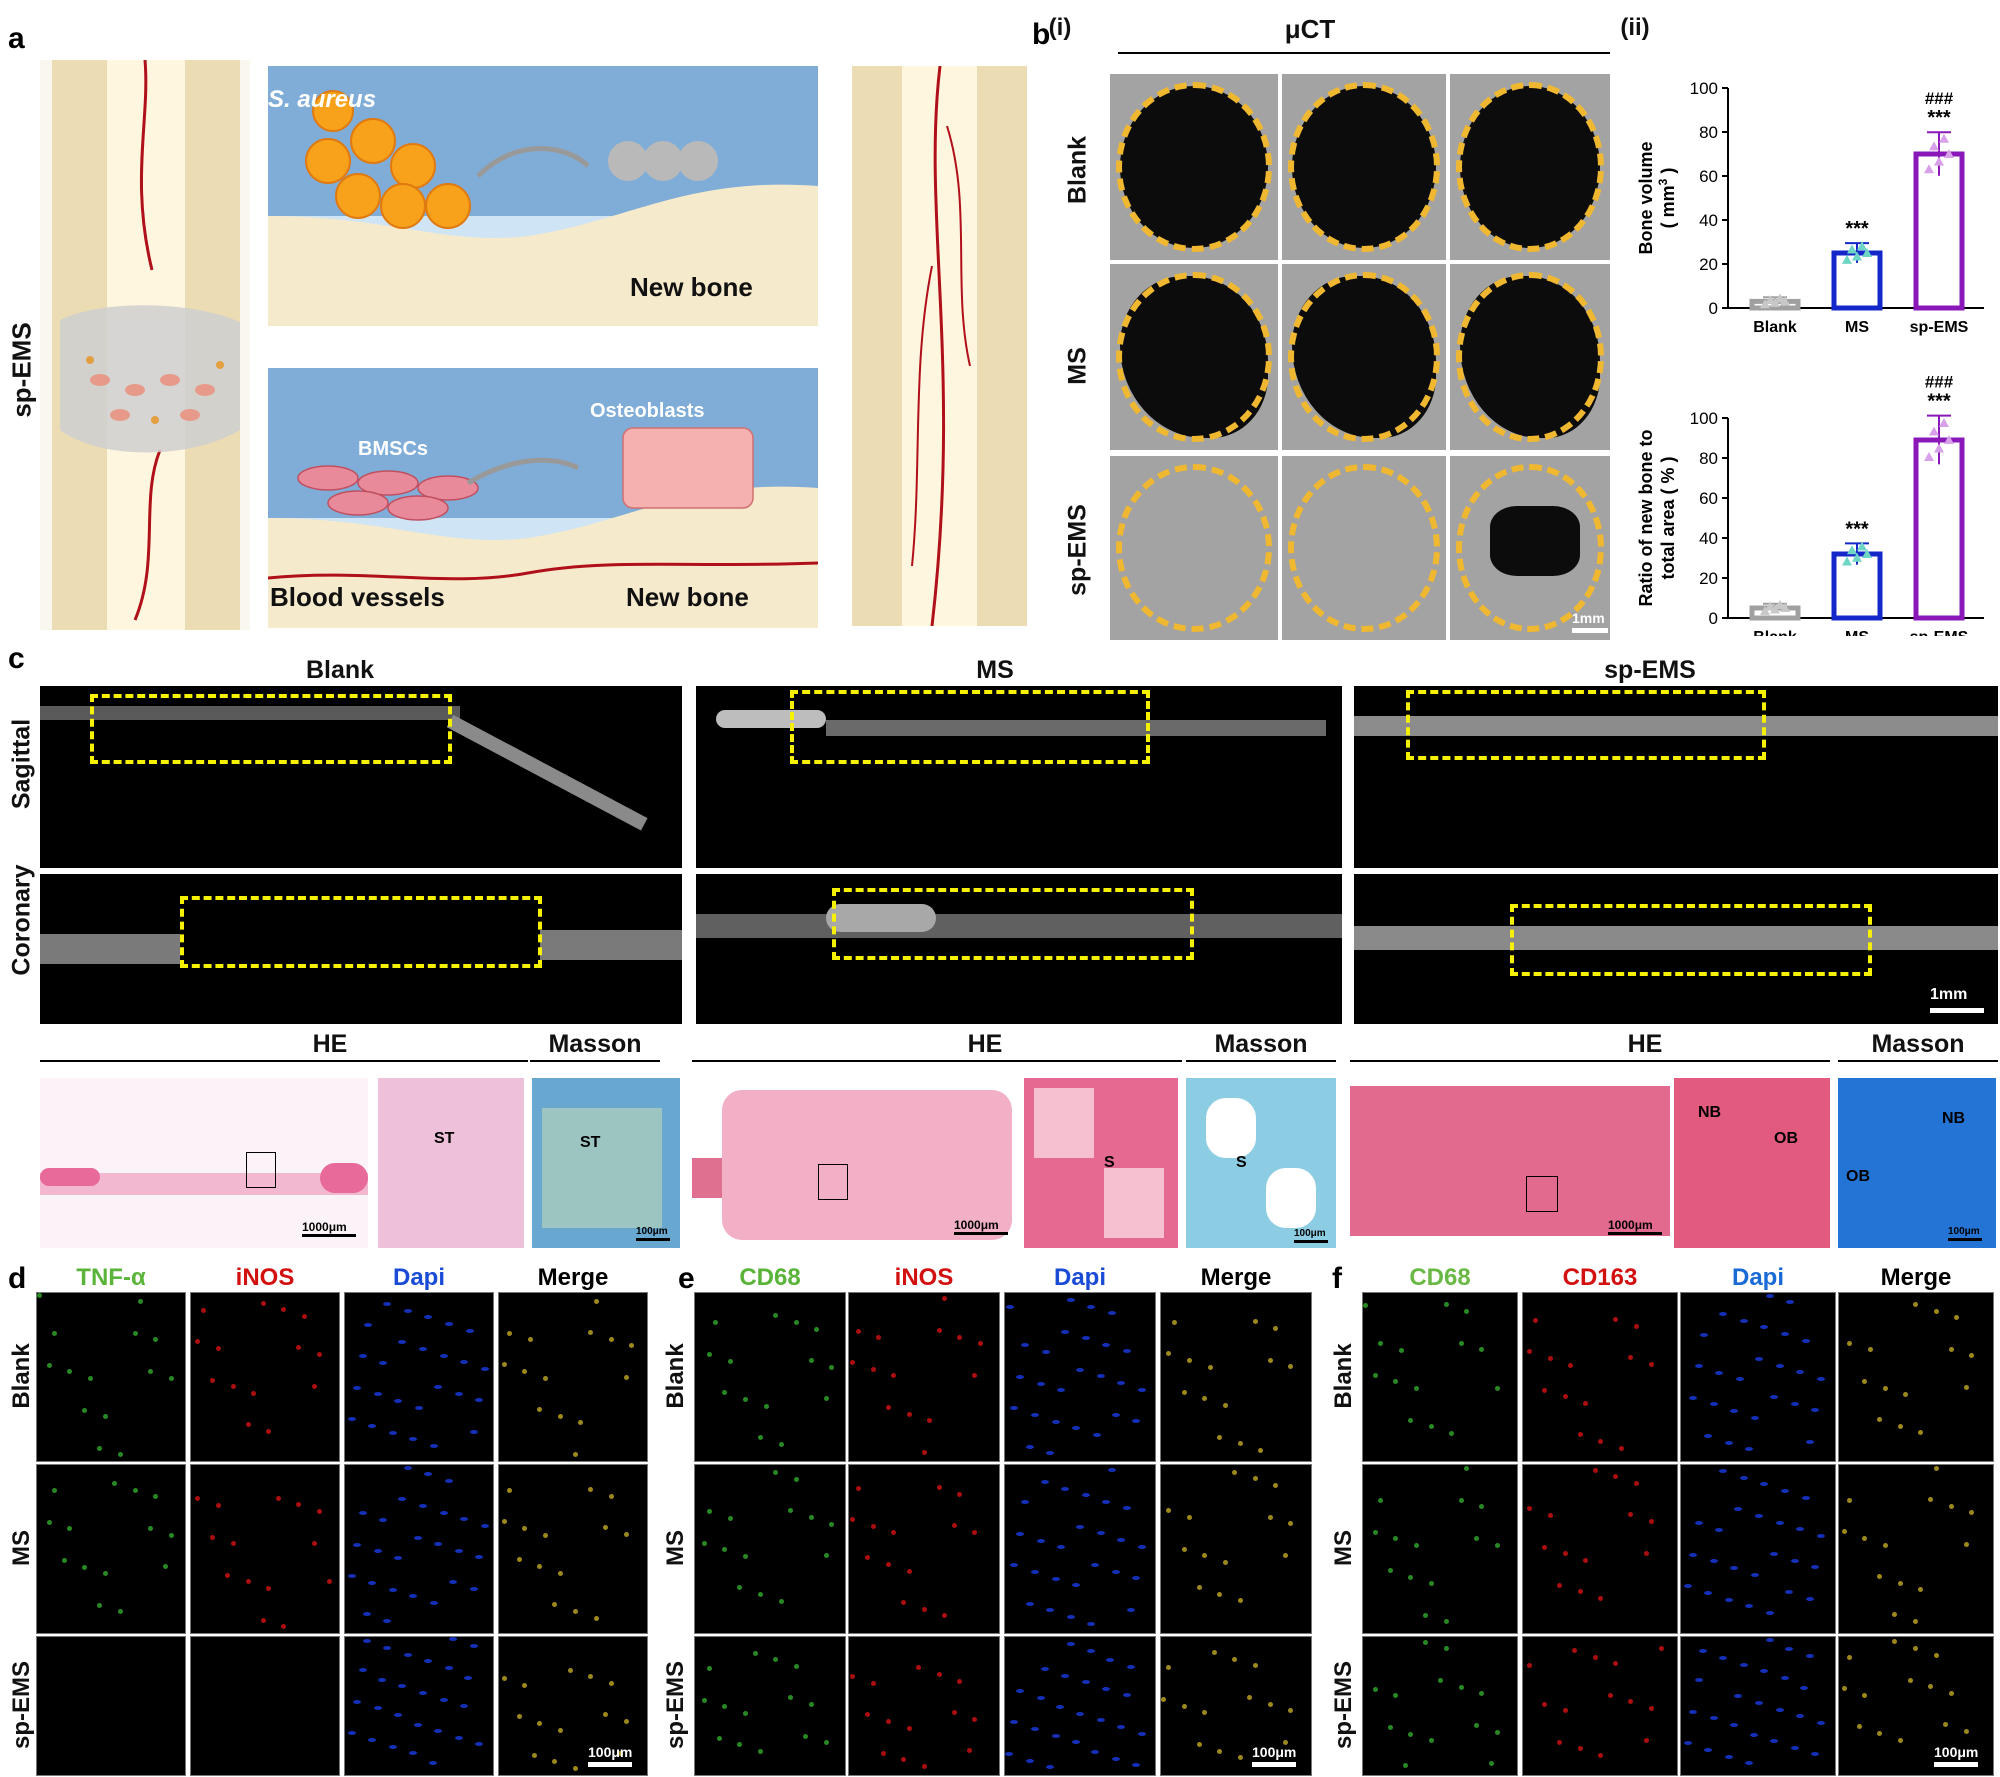 This screenshot has height=1777, width=2000. Describe the element at coordinates (1261, 1061) in the screenshot. I see `masson-rule-ms` at that location.